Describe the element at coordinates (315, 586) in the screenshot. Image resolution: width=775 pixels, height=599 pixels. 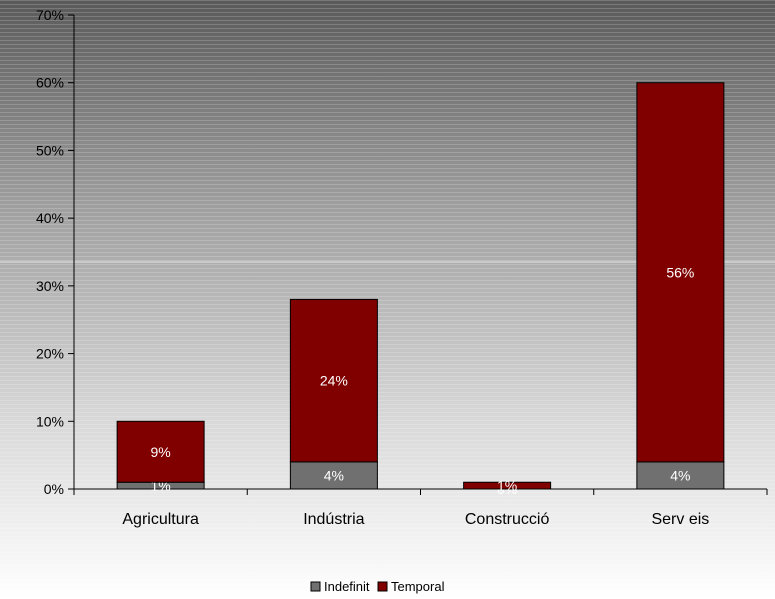
I see `legend-swatch-indefinit` at that location.